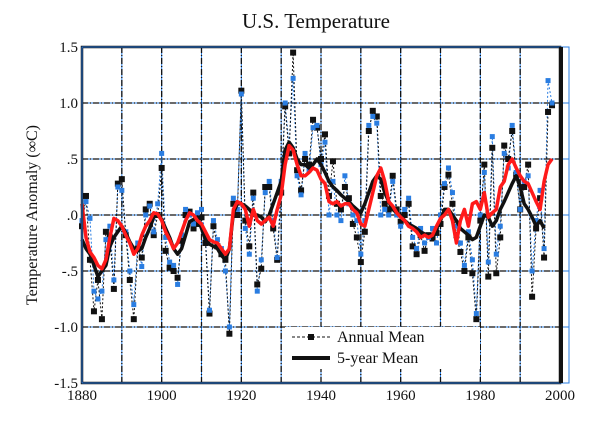  What do you see at coordinates (68, 104) in the screenshot?
I see `y-tick-label: 1.0` at bounding box center [68, 104].